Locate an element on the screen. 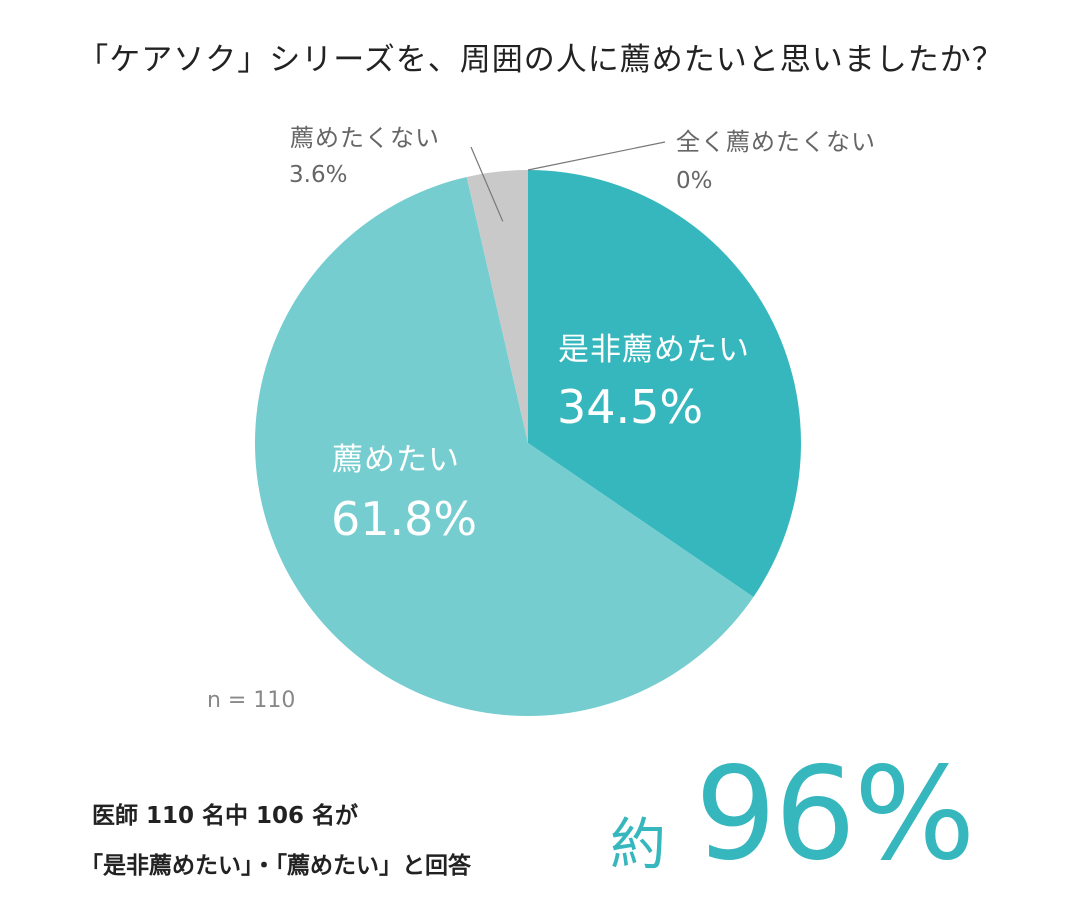 The height and width of the screenshot is (901, 1081). callout-value-not-recommend: 3.6% is located at coordinates (318, 175).